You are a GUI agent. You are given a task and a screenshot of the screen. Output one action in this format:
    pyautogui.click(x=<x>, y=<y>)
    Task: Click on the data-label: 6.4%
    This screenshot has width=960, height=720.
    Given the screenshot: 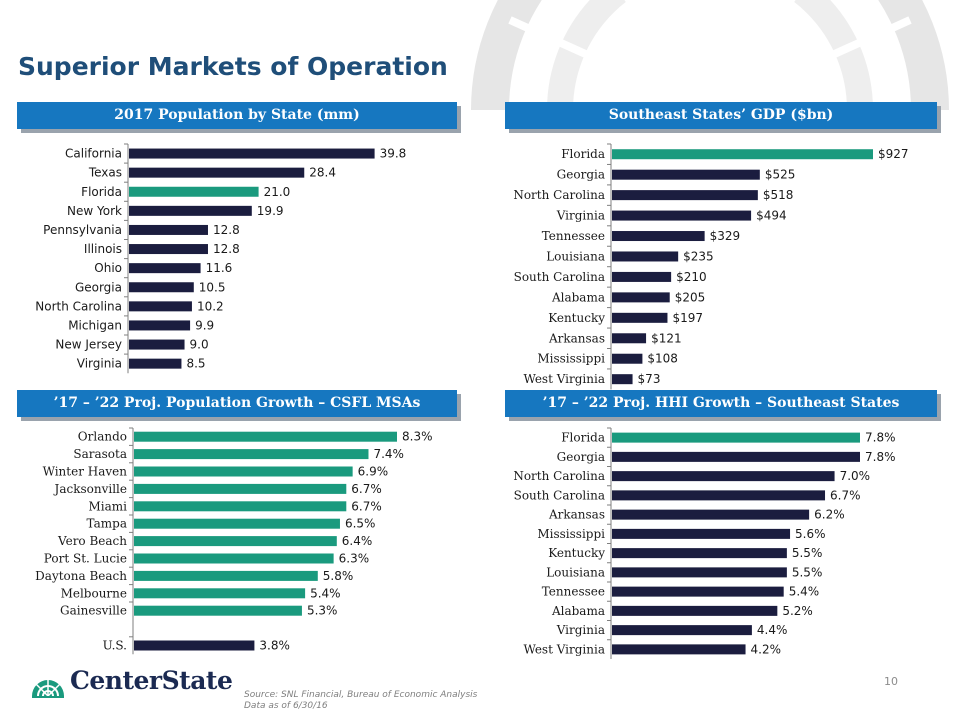 What is the action you would take?
    pyautogui.click(x=357, y=541)
    